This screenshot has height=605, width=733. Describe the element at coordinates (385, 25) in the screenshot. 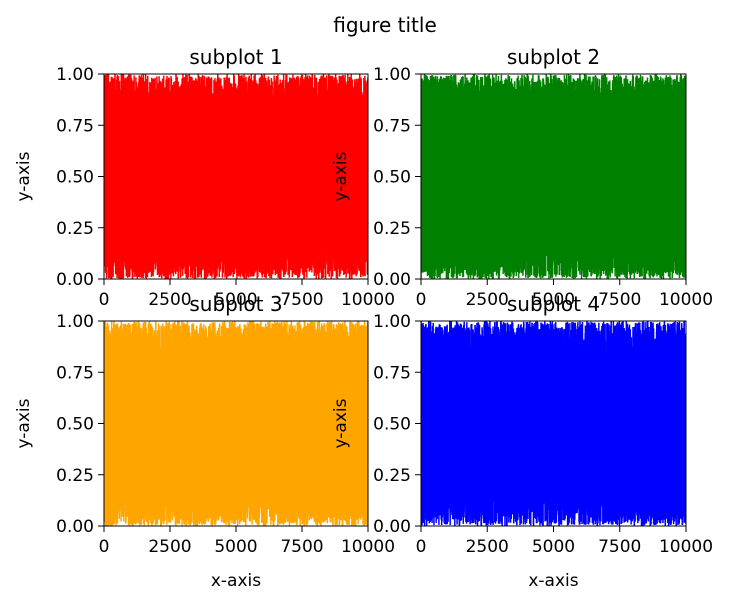

I see `figure-title: figure title` at that location.